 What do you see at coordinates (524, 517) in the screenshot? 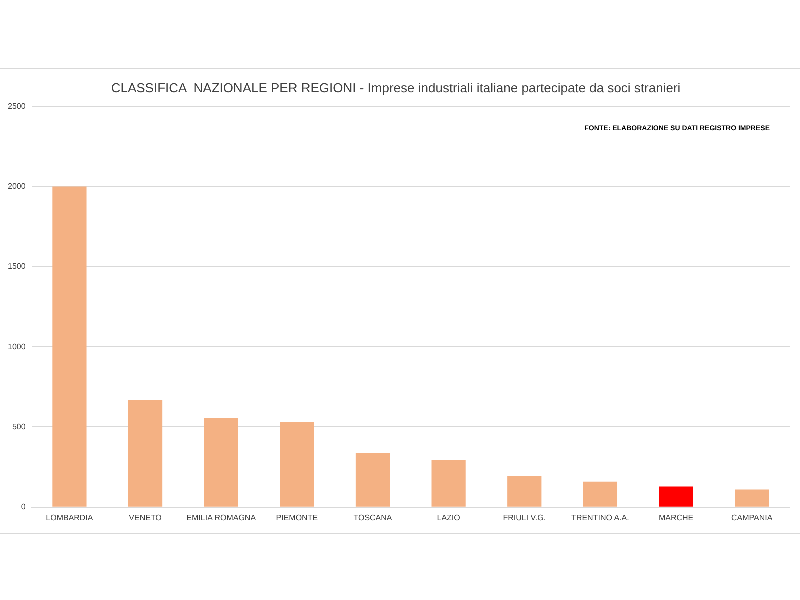
I see `x-tick-label: FRIULI V.G.` at bounding box center [524, 517].